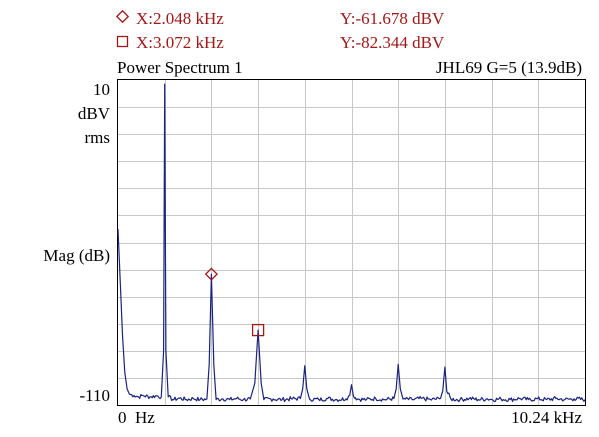 The image size is (599, 437). Describe the element at coordinates (509, 67) in the screenshot. I see `chart-subtitle: JHL69 G=5 (13.9dB)` at that location.